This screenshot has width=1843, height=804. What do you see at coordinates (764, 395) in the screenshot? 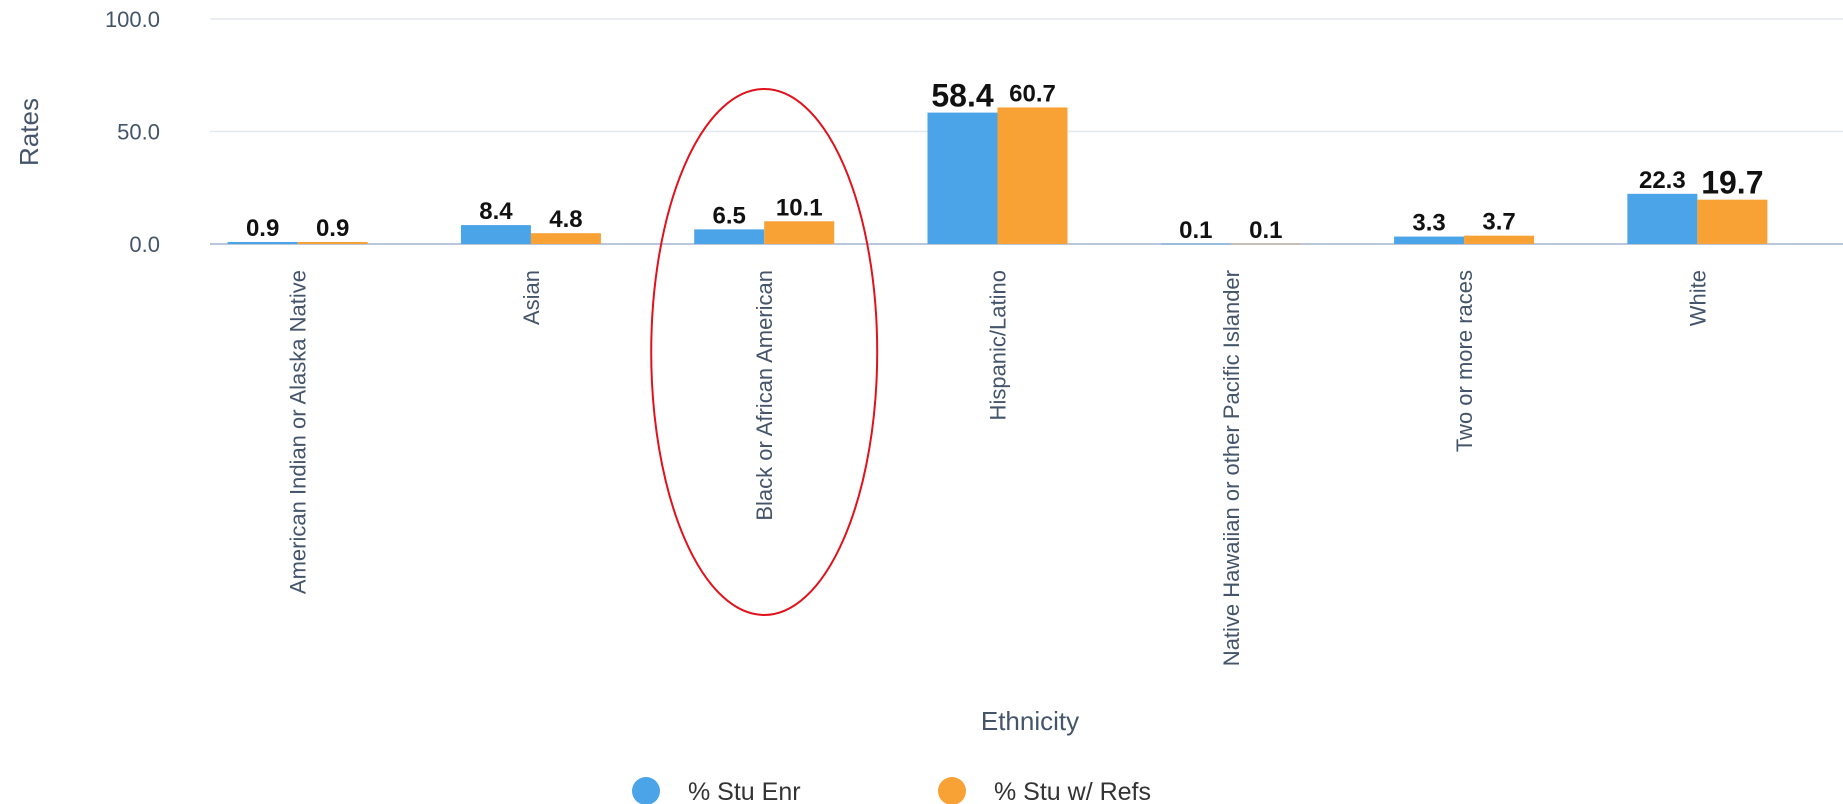
I see `category-label: Black or African American` at bounding box center [764, 395].